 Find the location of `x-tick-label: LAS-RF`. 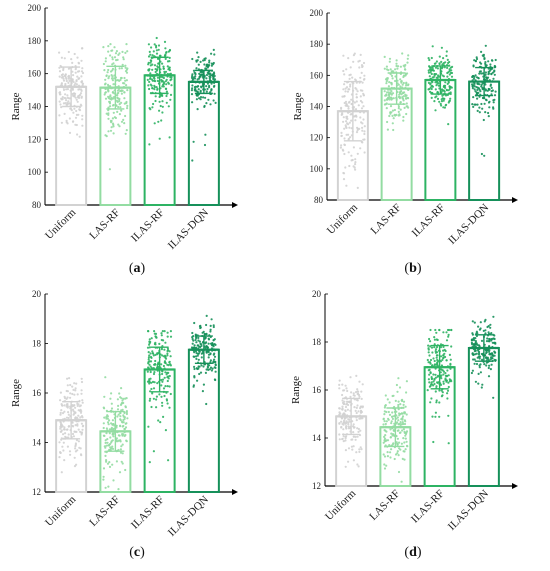

x-tick-label: LAS-RF is located at coordinates (104, 511).